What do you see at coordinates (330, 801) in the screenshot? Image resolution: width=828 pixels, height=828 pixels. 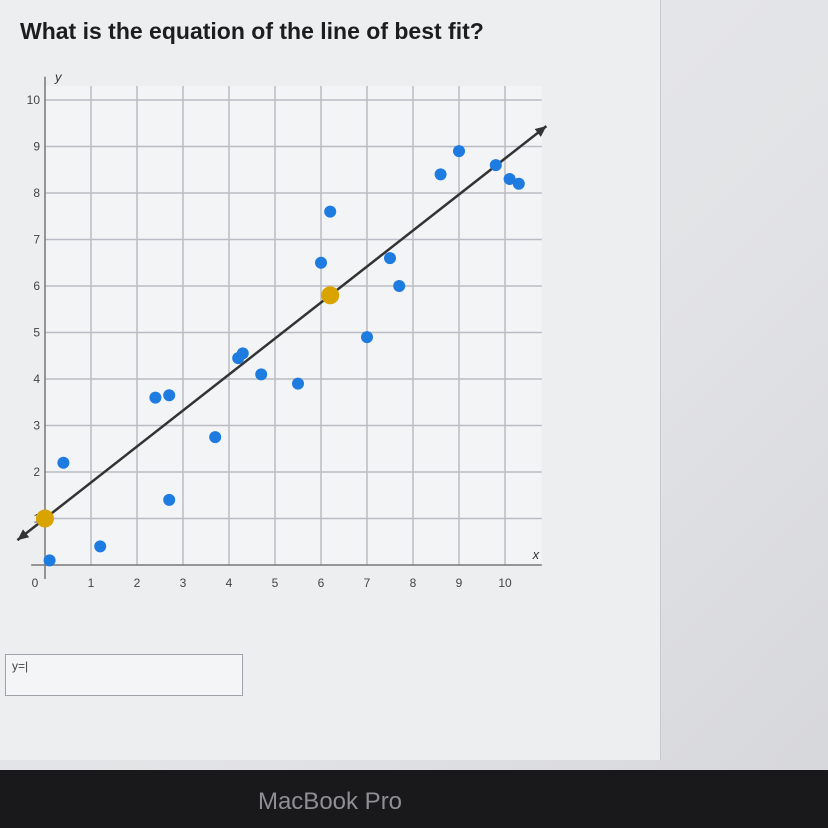 I see `device-label: MacBook Pro` at bounding box center [330, 801].